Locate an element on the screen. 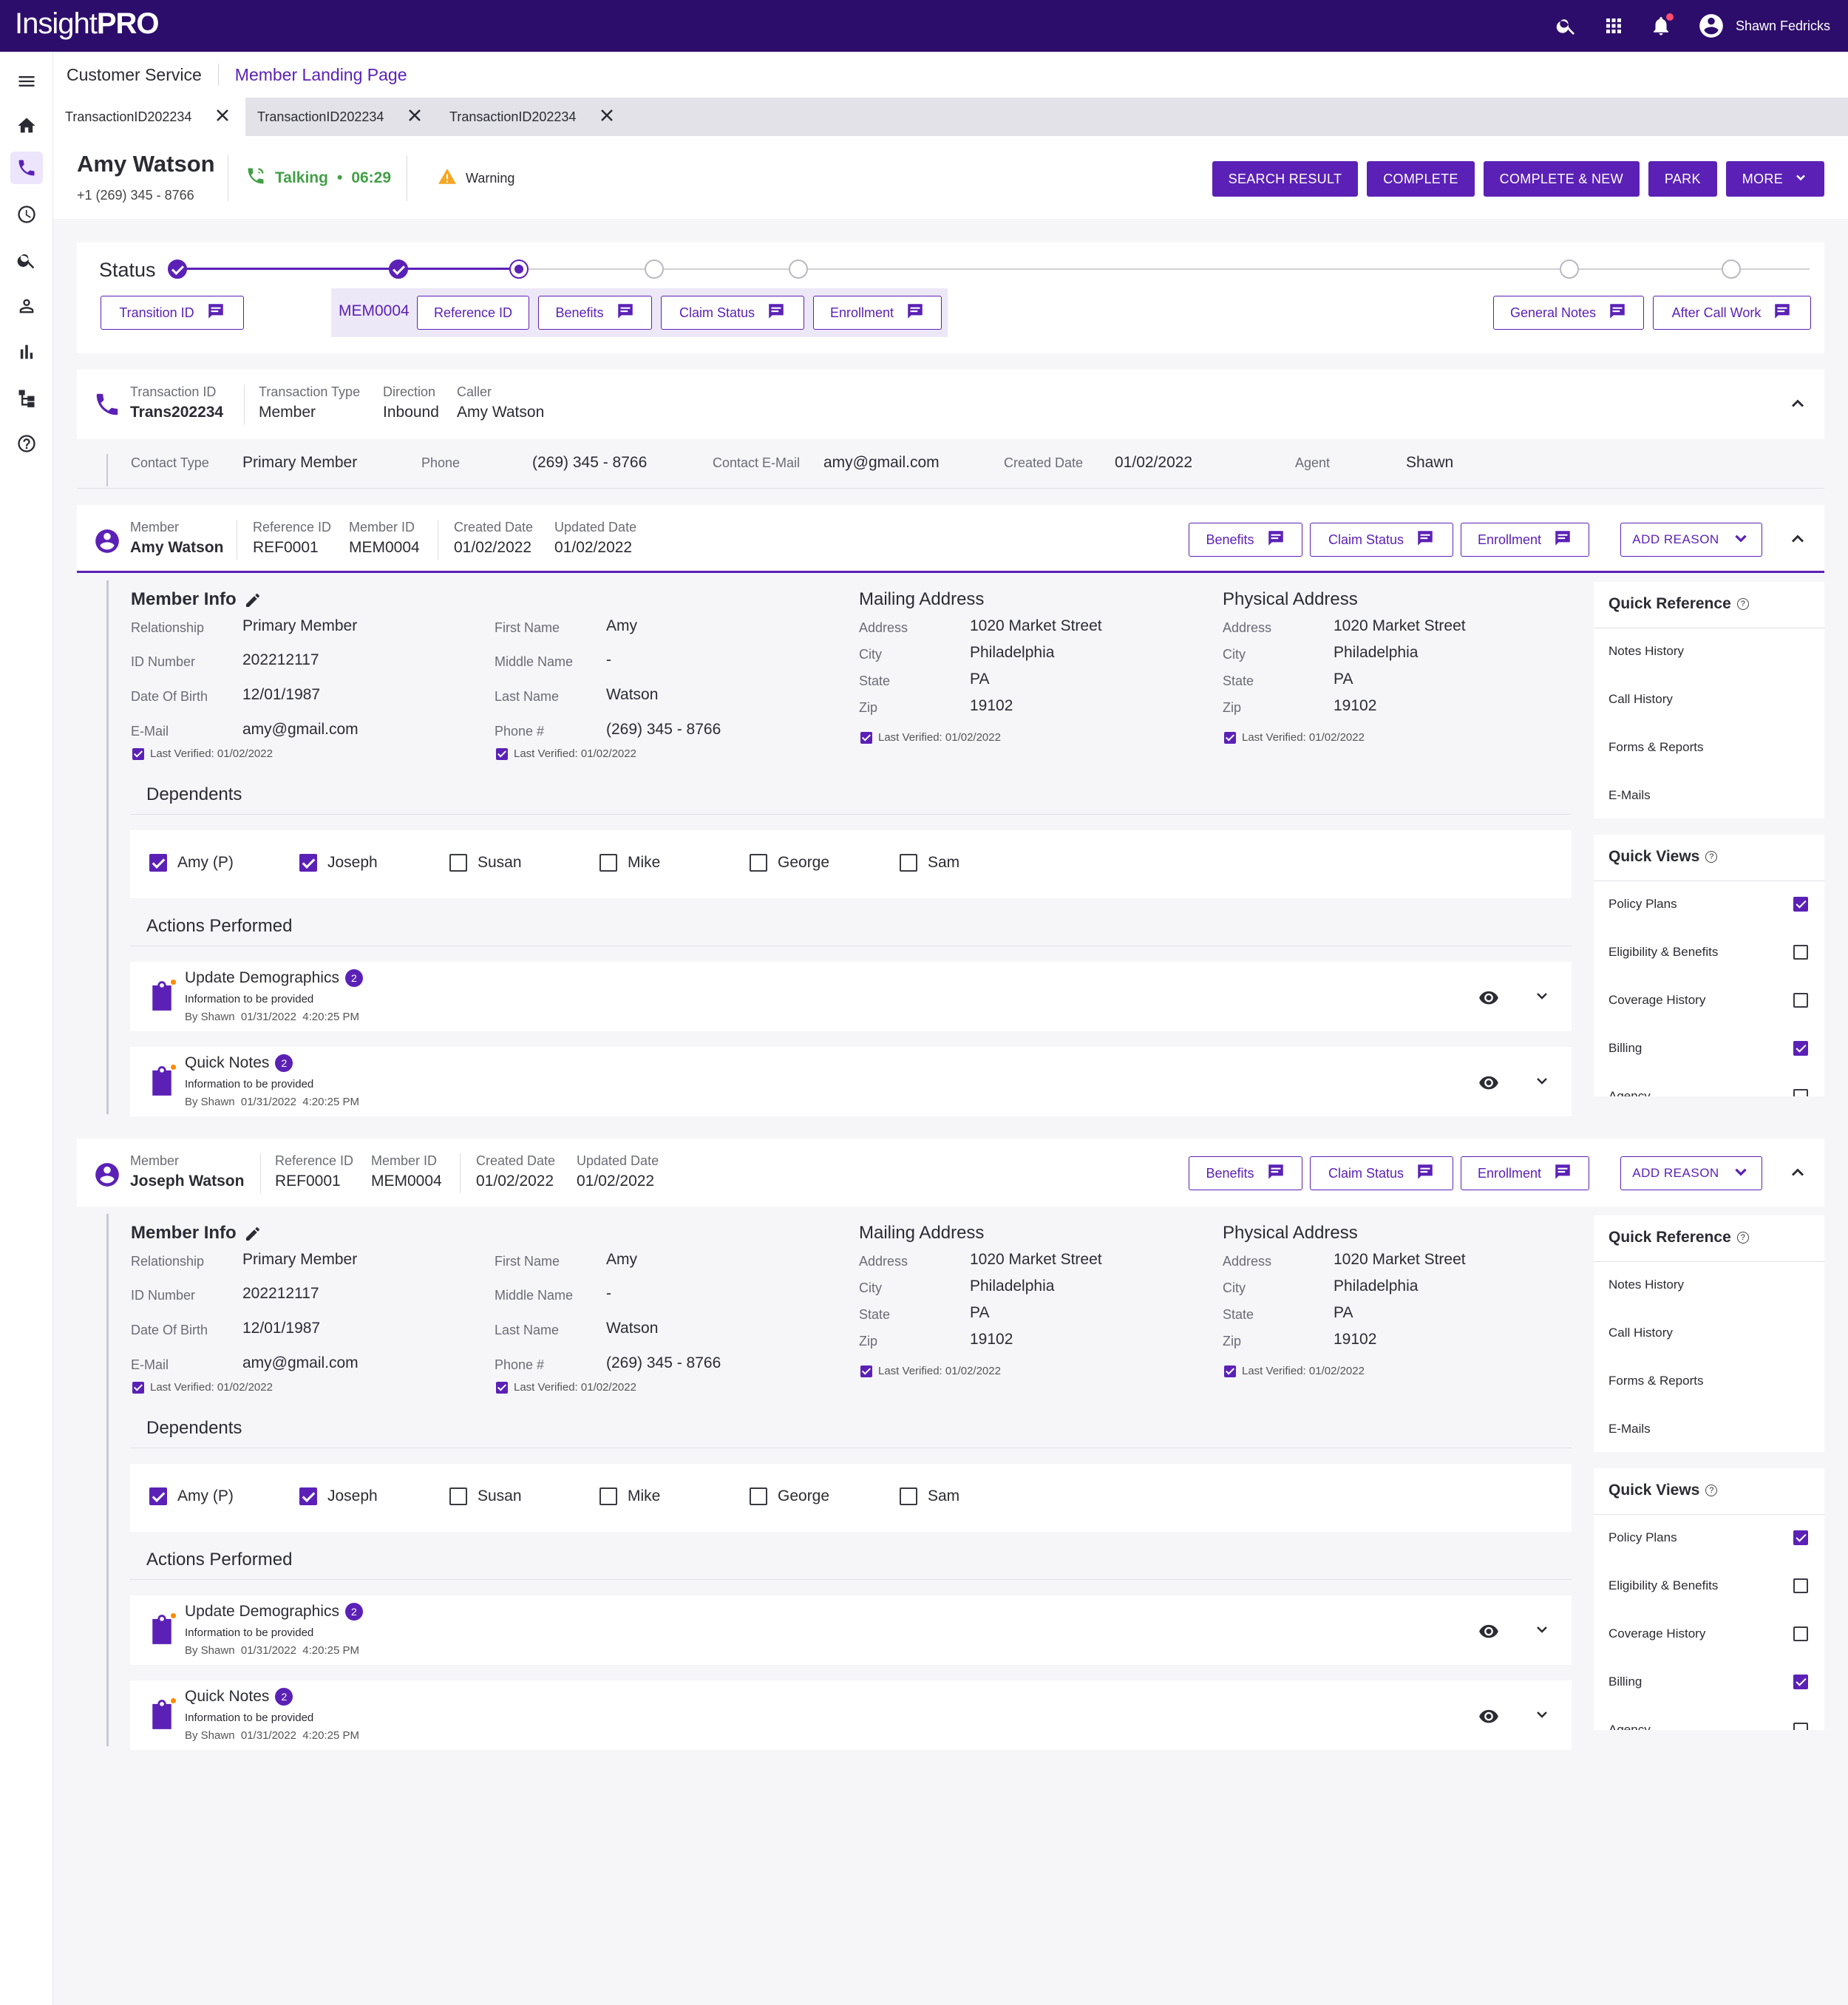  complete-button: COMPLETE is located at coordinates (1421, 179).